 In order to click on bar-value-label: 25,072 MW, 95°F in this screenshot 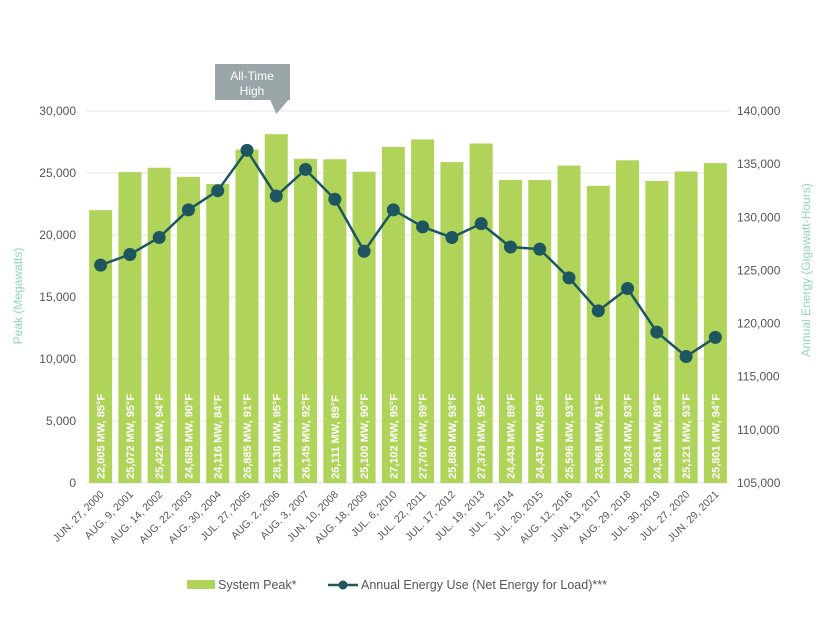, I will do `click(131, 436)`.